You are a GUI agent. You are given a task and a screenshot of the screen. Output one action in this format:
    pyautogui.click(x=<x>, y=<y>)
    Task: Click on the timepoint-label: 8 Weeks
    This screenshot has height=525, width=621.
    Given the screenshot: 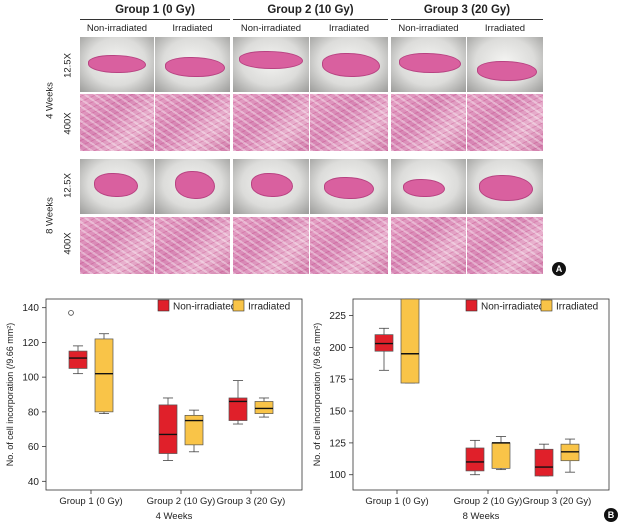 What is the action you would take?
    pyautogui.click(x=50, y=215)
    